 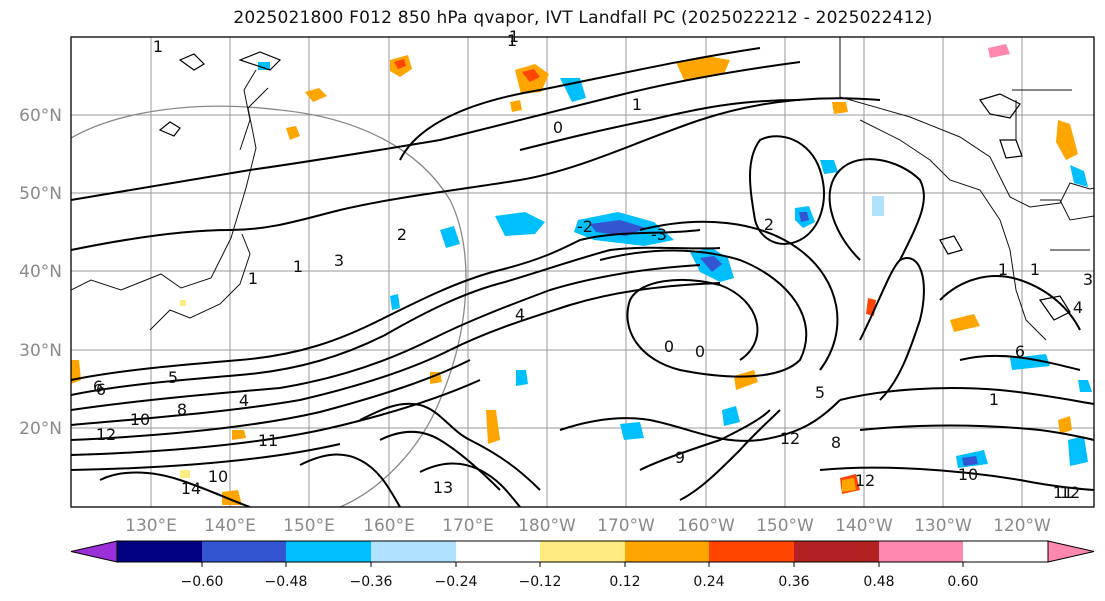 What do you see at coordinates (40, 351) in the screenshot?
I see `latitude-label: 30°N` at bounding box center [40, 351].